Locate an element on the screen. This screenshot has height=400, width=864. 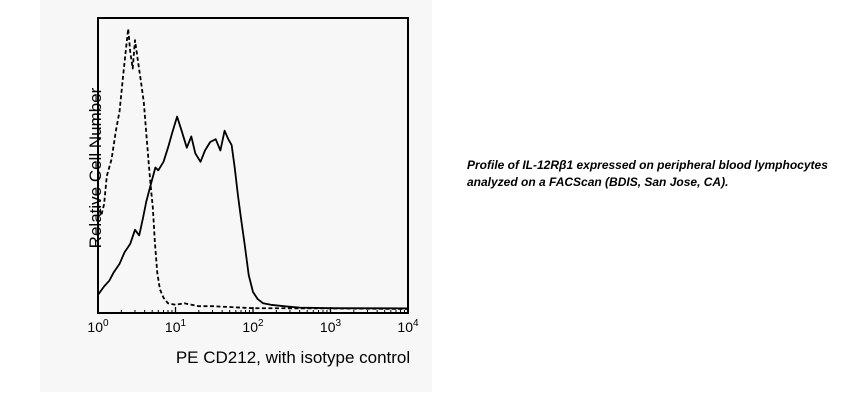
x-tick-label: 10¹ is located at coordinates (176, 326).